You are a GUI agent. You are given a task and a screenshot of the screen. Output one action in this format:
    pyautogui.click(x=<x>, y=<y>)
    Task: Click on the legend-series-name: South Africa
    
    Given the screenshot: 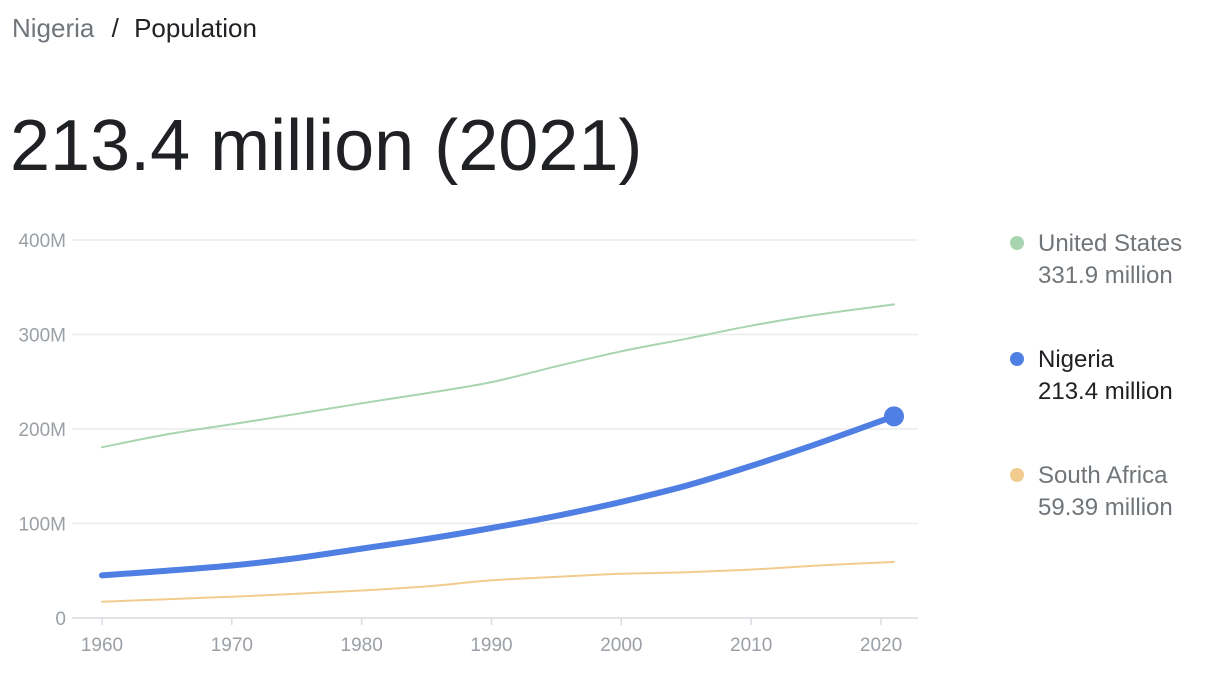 What is the action you would take?
    pyautogui.click(x=1103, y=475)
    